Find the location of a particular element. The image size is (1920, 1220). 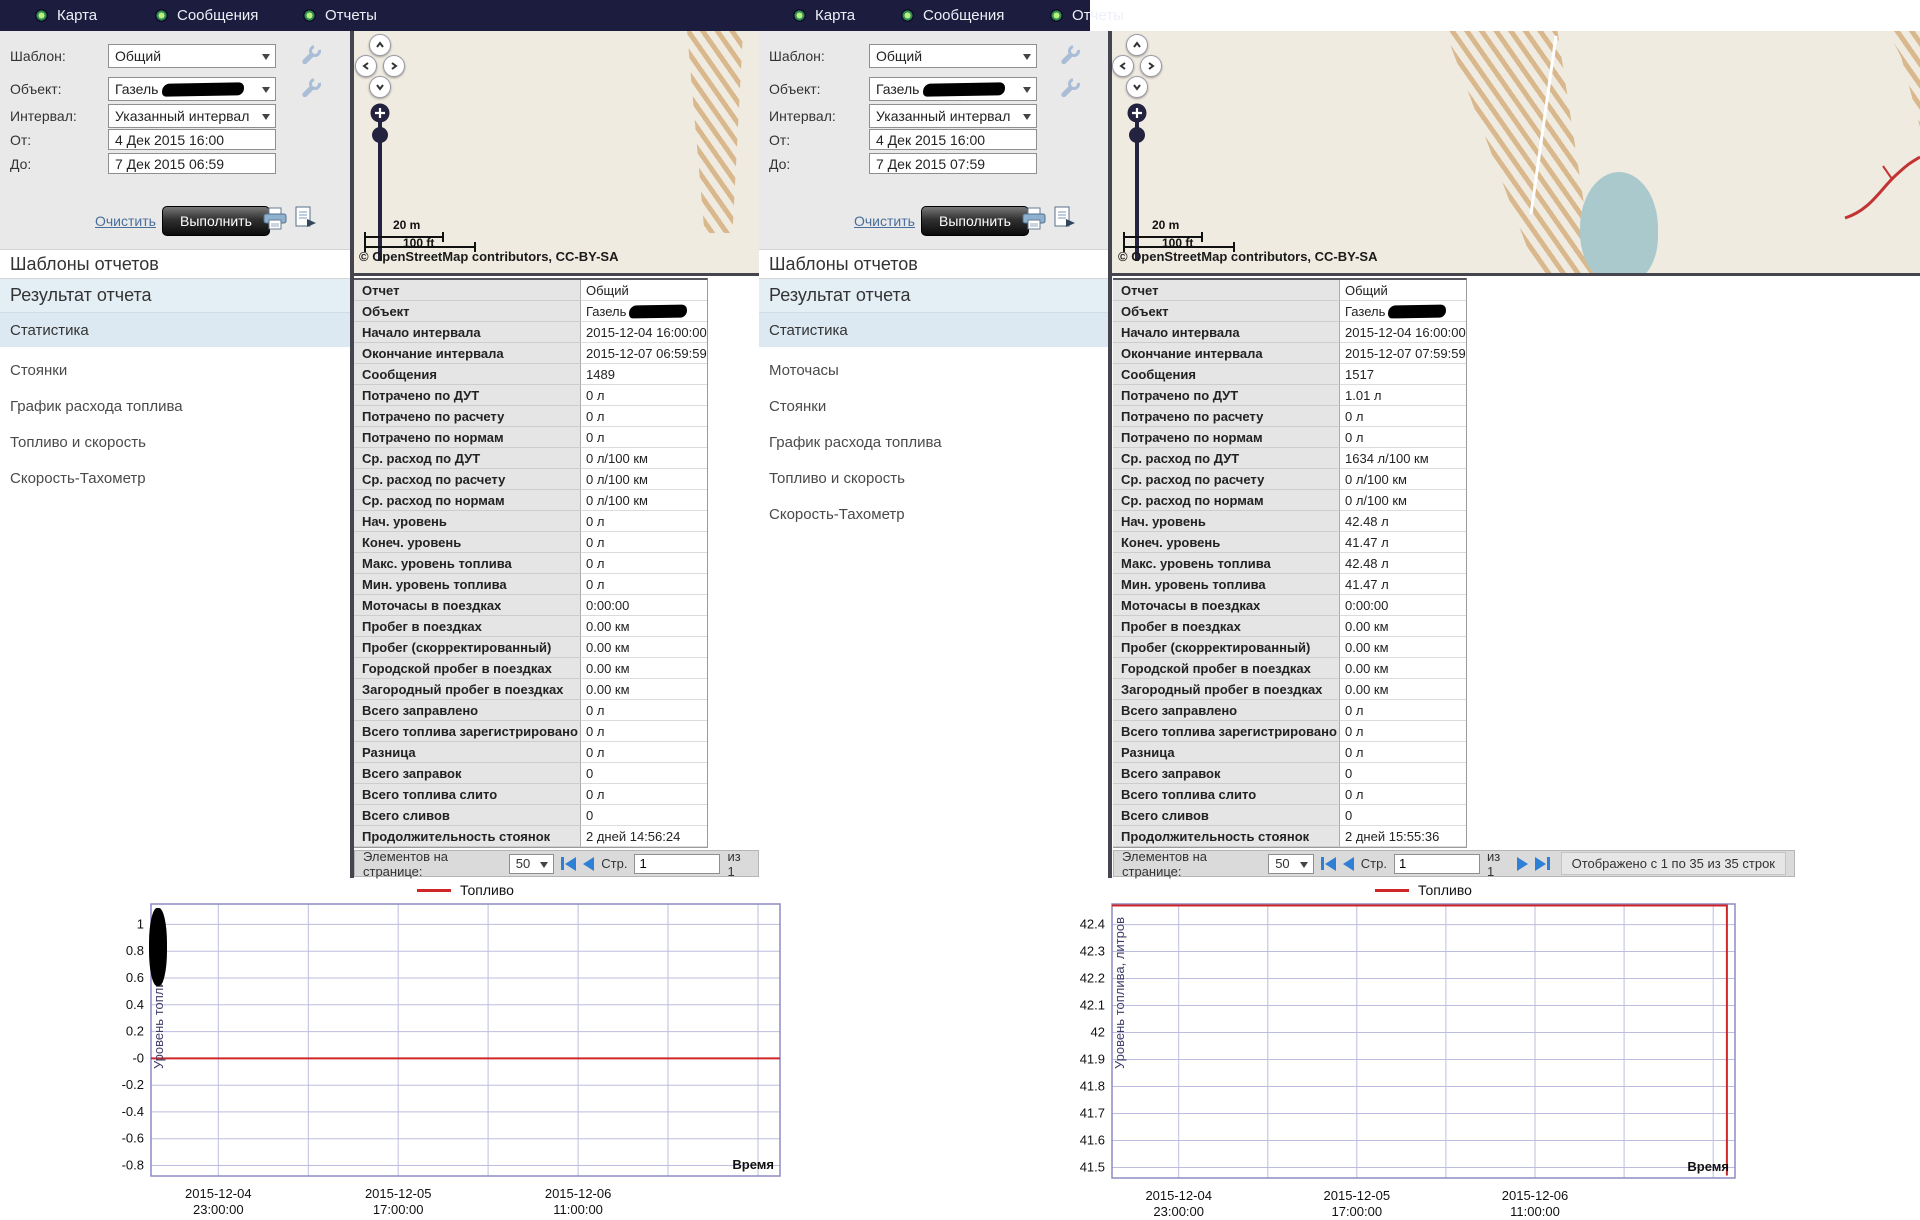

table-row-value: 0.00 км is located at coordinates (1403, 689).